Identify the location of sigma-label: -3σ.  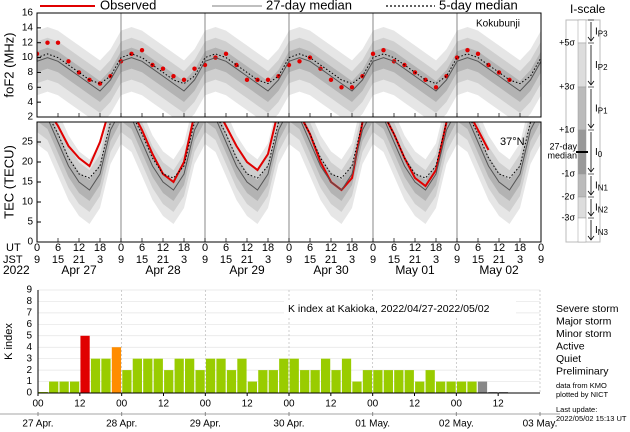
(568, 217).